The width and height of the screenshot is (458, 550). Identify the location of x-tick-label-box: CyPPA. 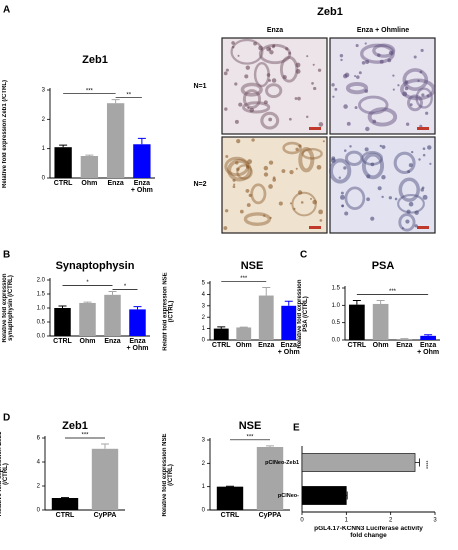
(270, 515).